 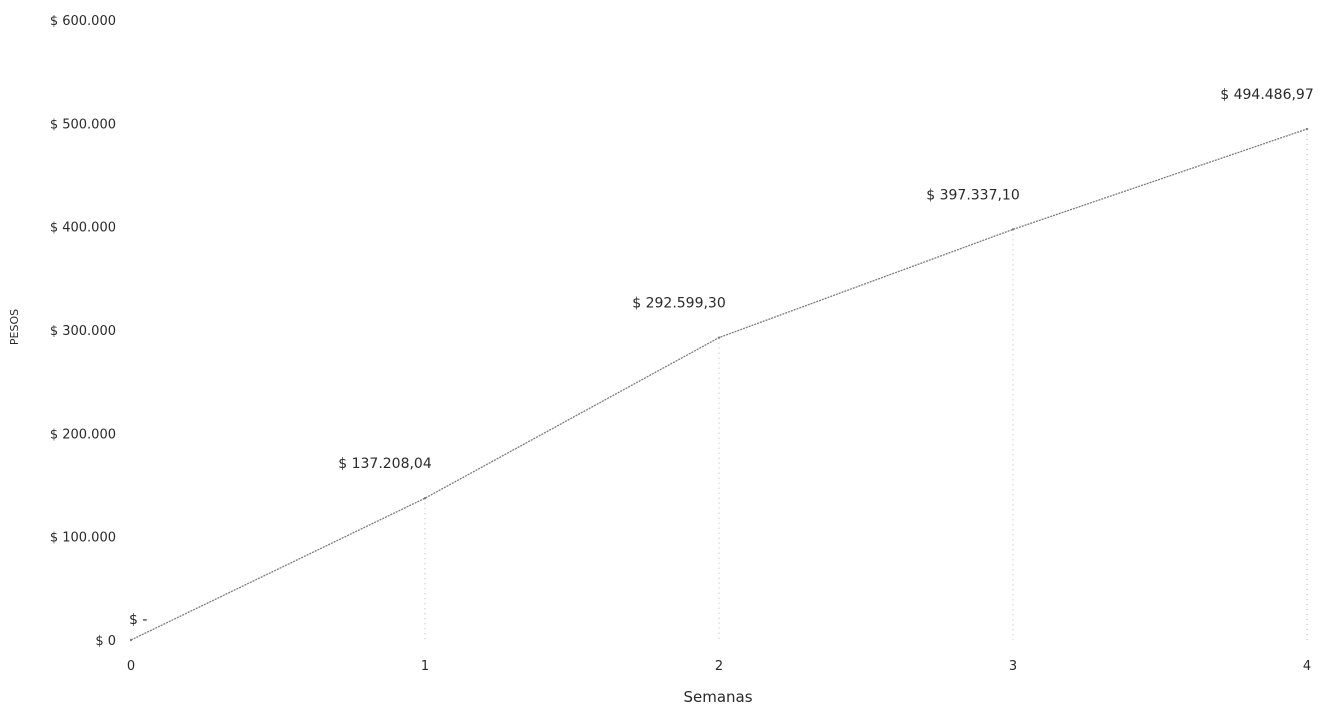 I want to click on y-tick-label: $ 0, so click(x=105, y=641).